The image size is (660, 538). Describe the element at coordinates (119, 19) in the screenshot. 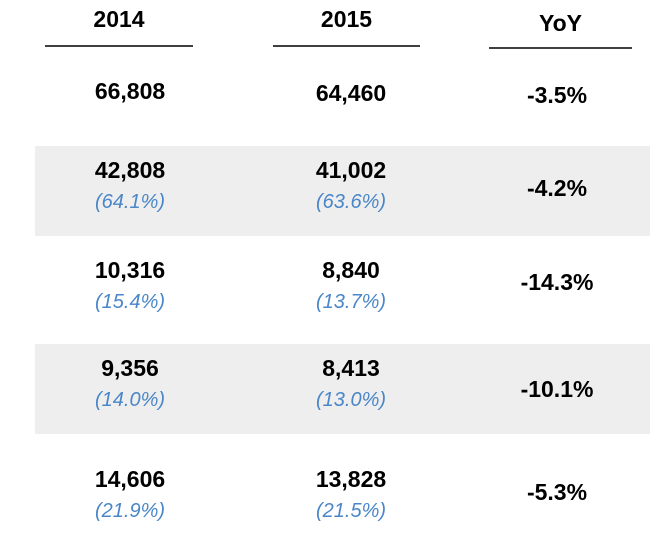

I see `column-header-2014: 2014` at that location.